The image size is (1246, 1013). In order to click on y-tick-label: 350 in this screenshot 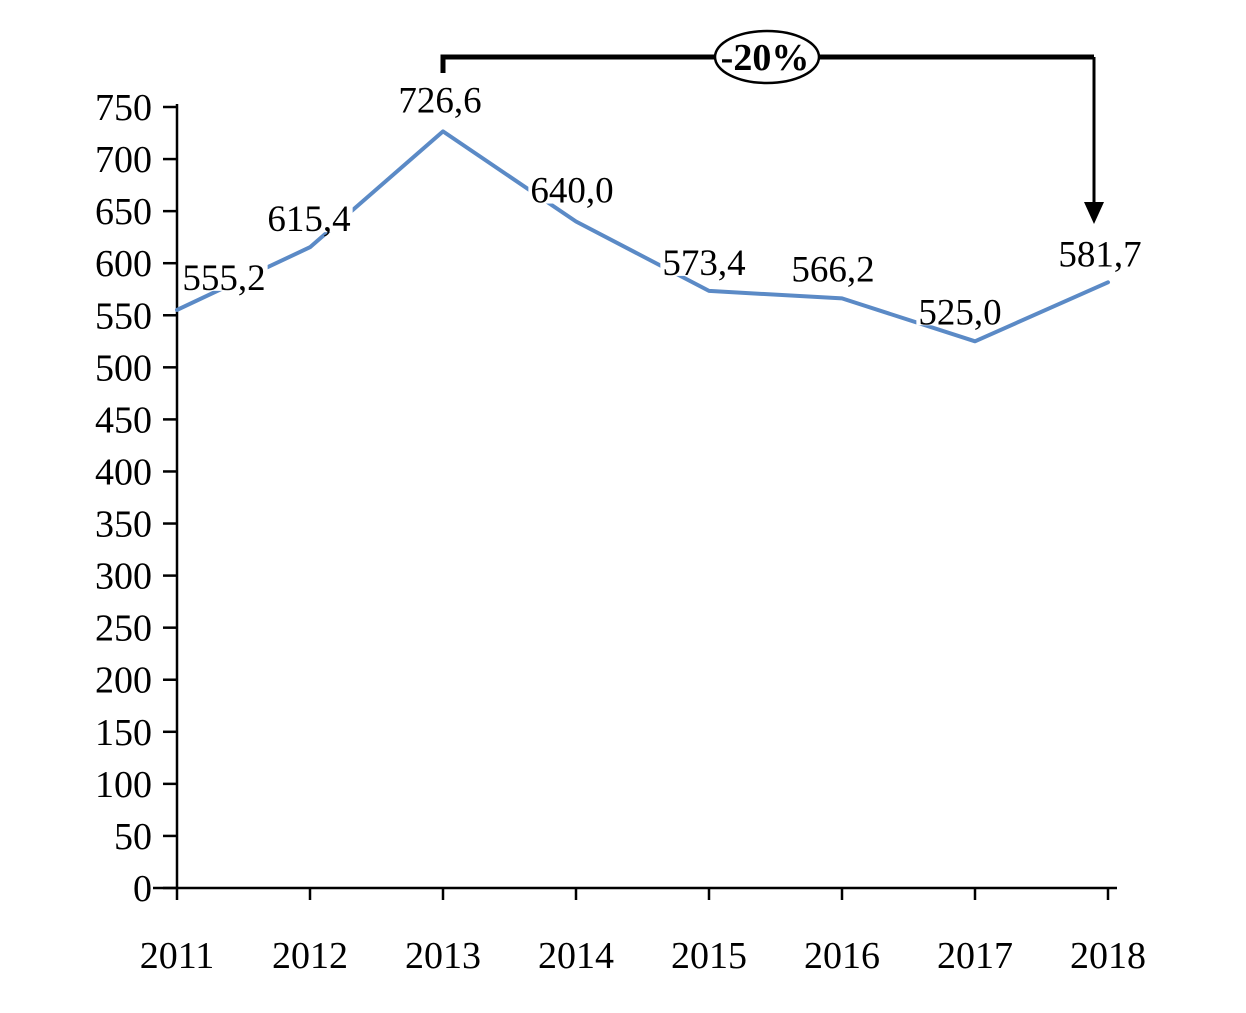, I will do `click(123, 525)`.